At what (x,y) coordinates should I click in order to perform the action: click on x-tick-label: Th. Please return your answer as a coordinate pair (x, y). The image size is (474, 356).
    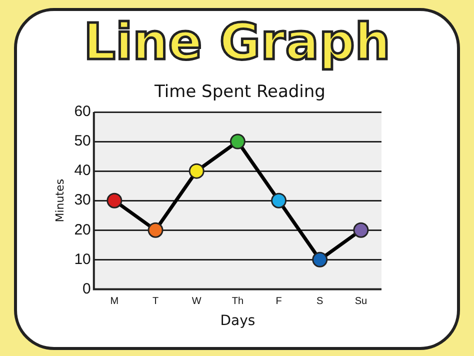
    Looking at the image, I should click on (238, 301).